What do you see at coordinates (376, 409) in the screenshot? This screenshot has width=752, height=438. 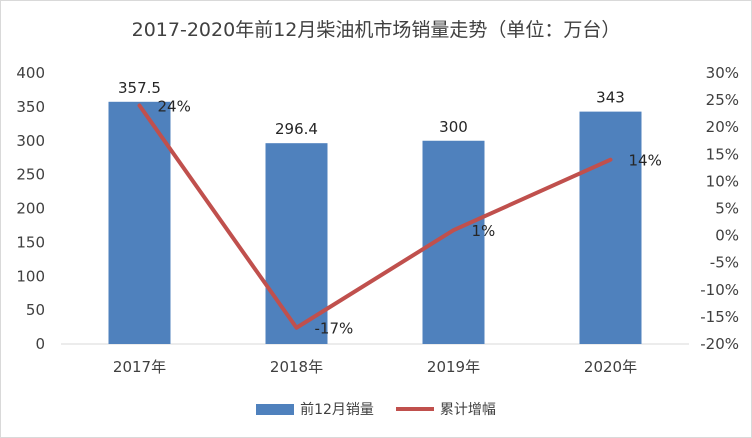 I see `legend: 前12月销量 累计增幅` at bounding box center [376, 409].